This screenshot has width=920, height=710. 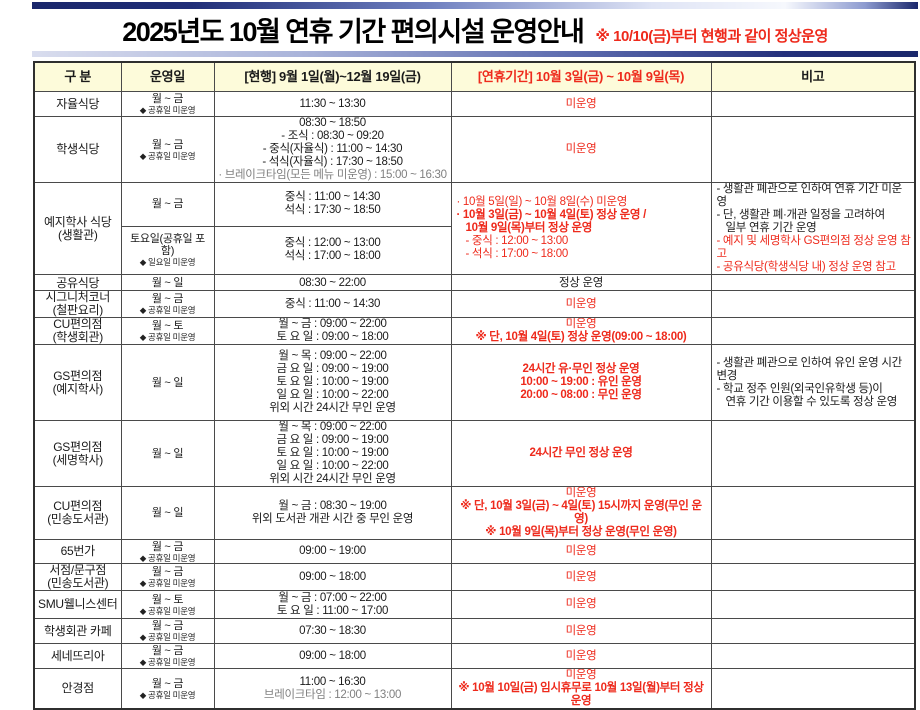 What do you see at coordinates (332, 104) in the screenshot?
I see `cell-current: 11:30 ~ 13:30` at bounding box center [332, 104].